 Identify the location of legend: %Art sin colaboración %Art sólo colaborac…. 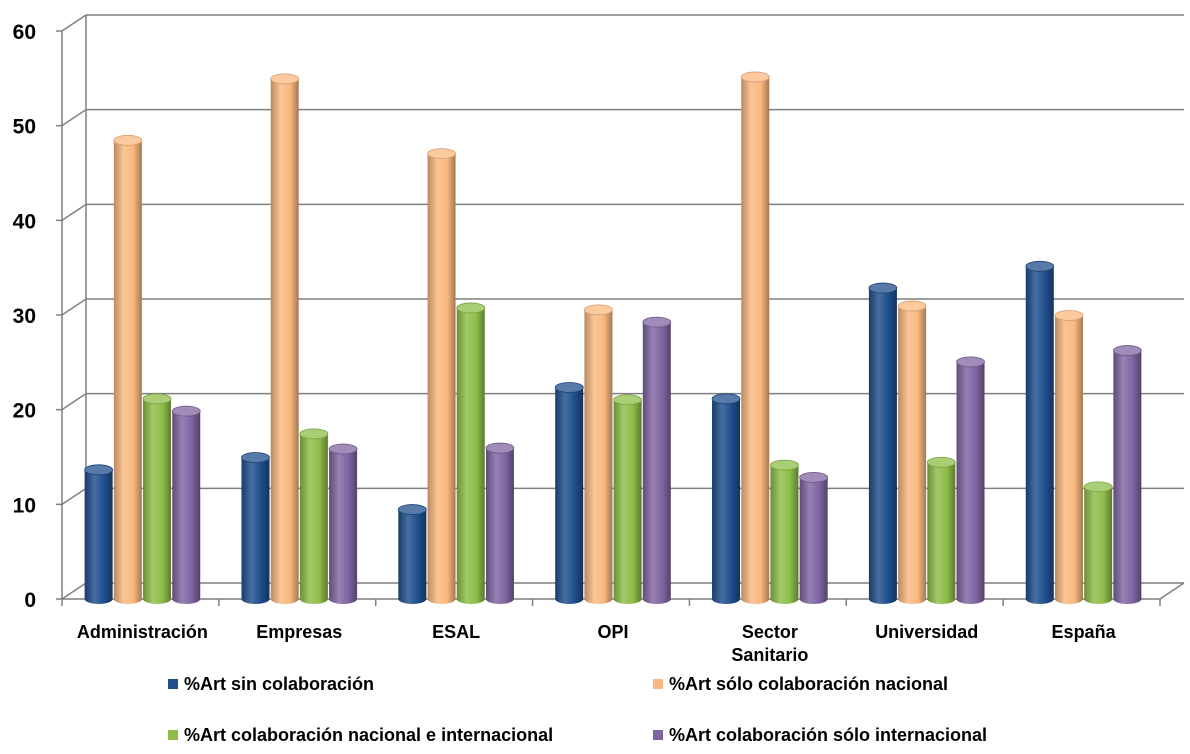
(577, 709).